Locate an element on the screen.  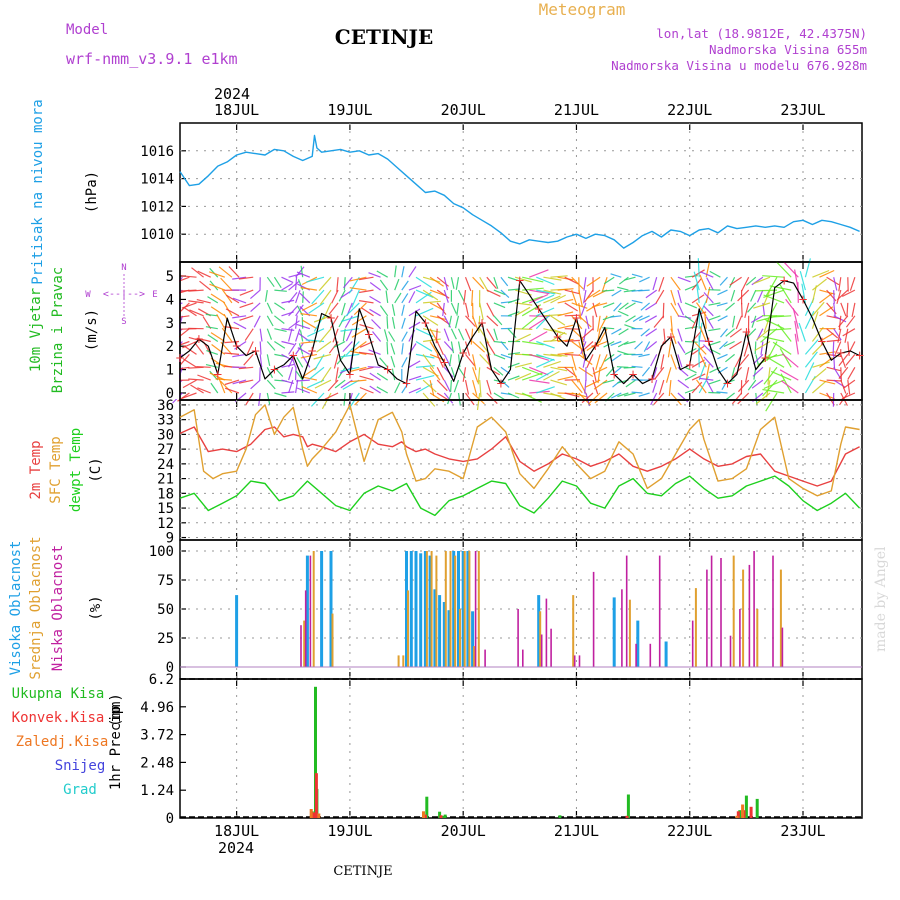
model-name: wrf-nmm_v3.9.1 e1km is located at coordinates (152, 59).